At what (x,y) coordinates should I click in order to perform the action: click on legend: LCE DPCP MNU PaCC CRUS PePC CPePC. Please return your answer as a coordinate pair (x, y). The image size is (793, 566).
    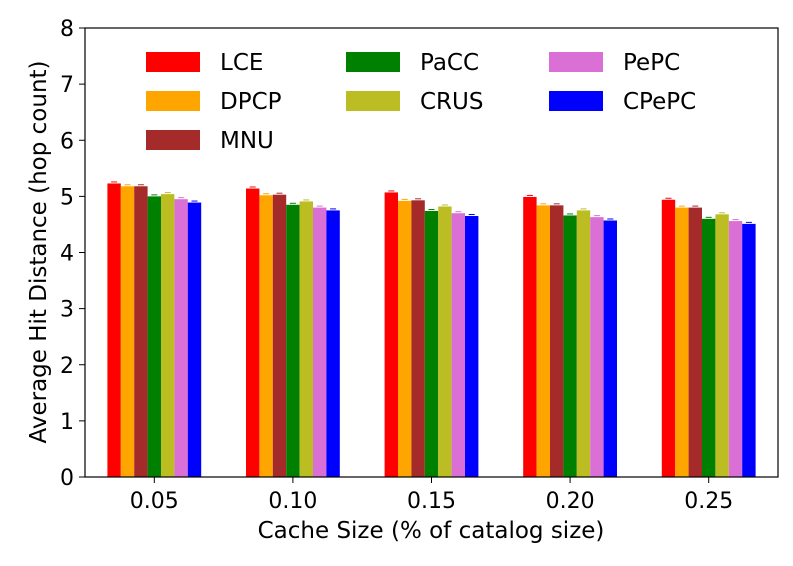
    Looking at the image, I should click on (421, 102).